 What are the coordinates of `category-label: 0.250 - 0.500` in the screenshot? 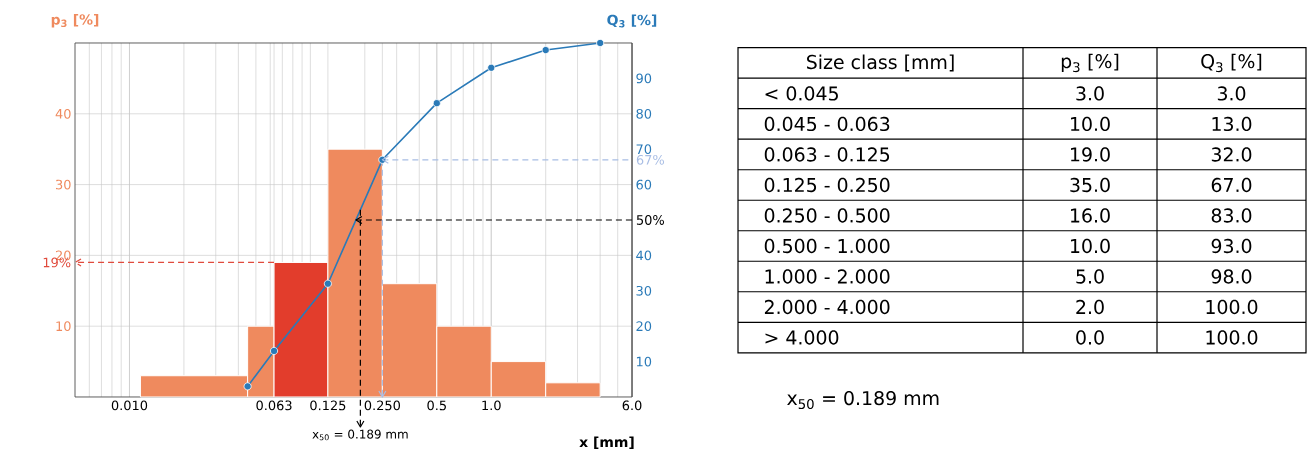 It's located at (827, 215).